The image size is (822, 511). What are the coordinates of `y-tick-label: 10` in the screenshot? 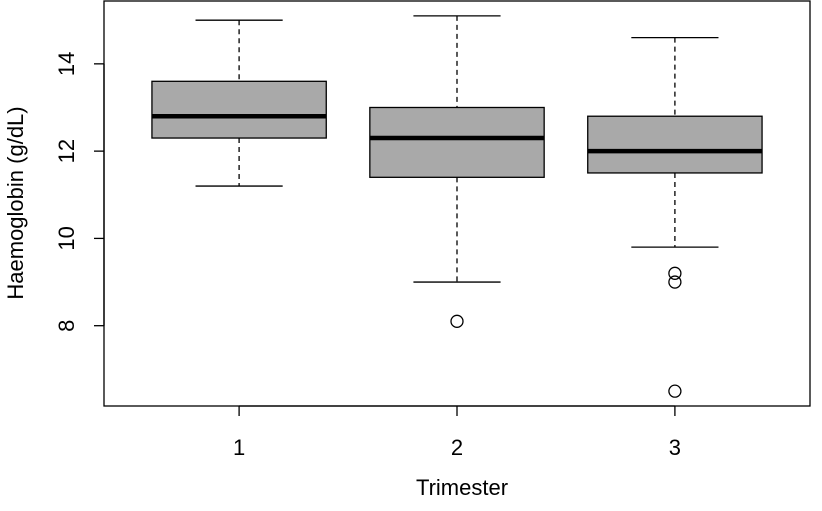 It's located at (66, 238).